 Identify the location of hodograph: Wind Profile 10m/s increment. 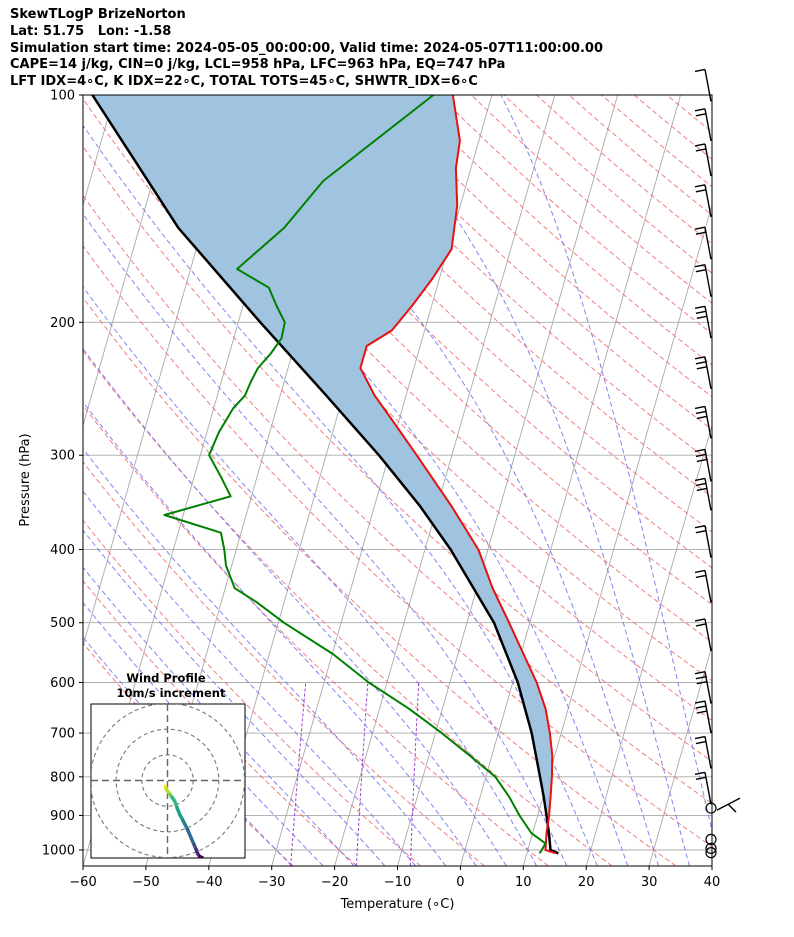
(168, 765).